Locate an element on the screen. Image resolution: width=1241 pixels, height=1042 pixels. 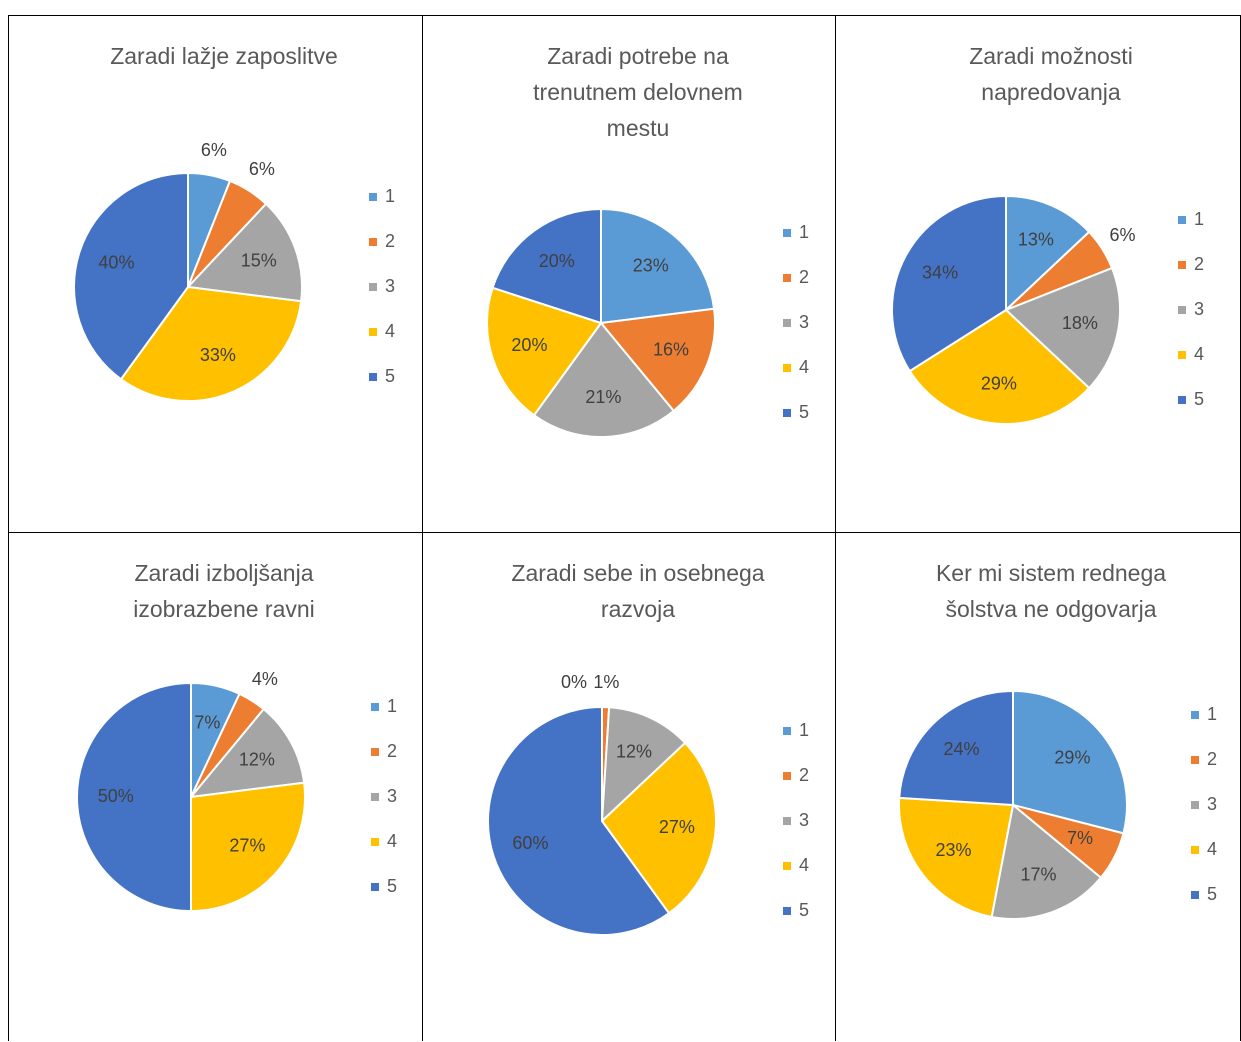
data-label: 17% is located at coordinates (1038, 875).